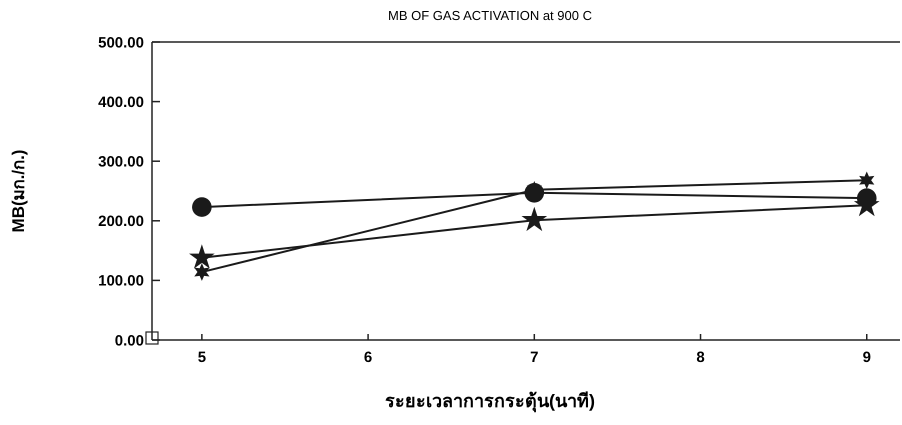 This screenshot has height=425, width=902. I want to click on y-tick-label: 200.00, so click(121, 221).